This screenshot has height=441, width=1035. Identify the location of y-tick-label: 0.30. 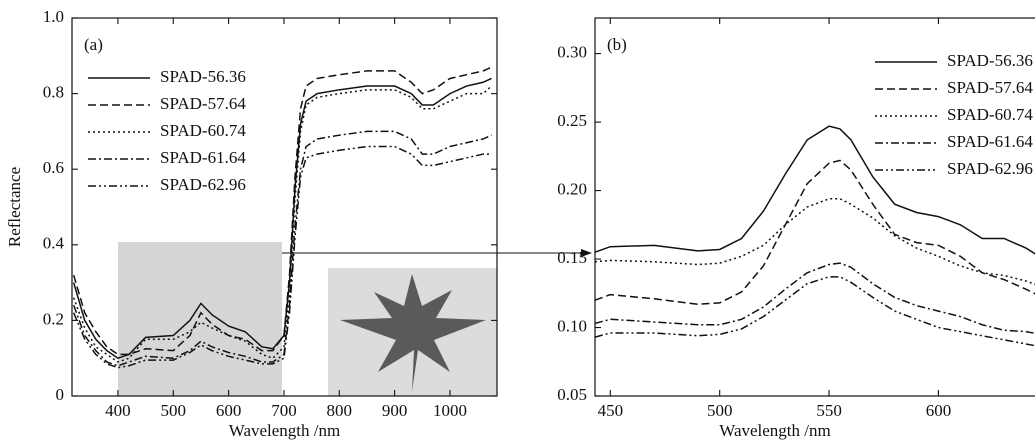
(572, 52).